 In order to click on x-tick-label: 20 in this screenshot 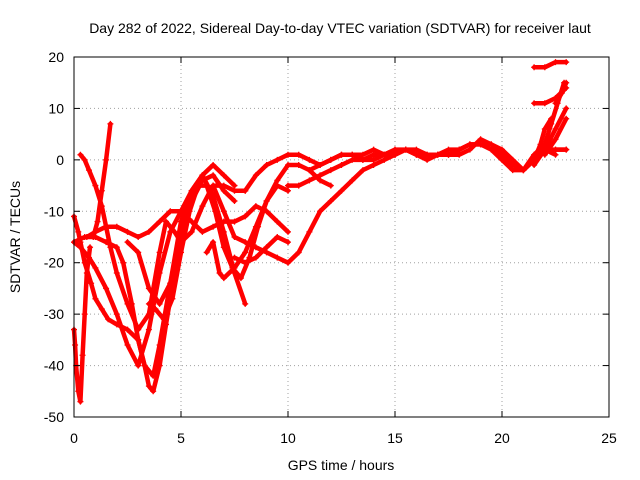, I will do `click(502, 438)`.